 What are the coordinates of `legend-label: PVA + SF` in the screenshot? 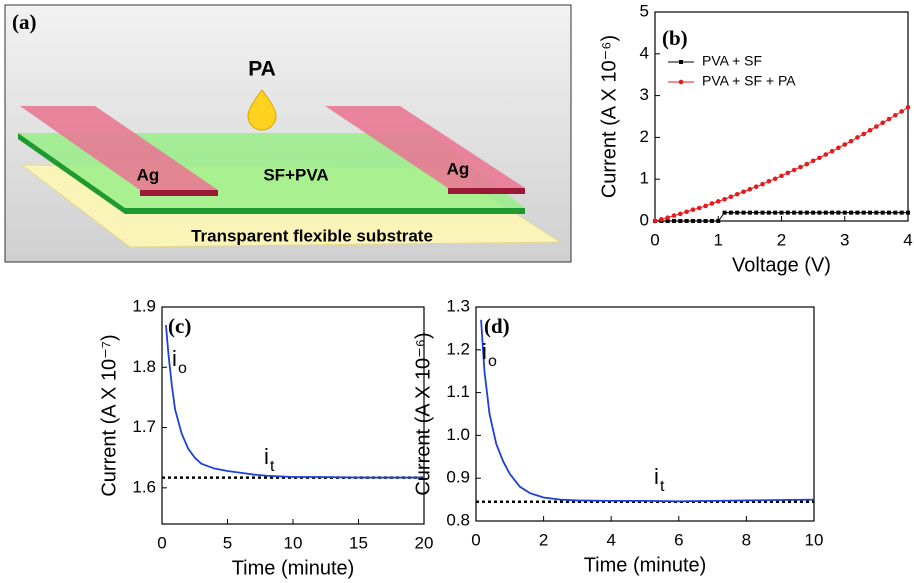 It's located at (732, 61).